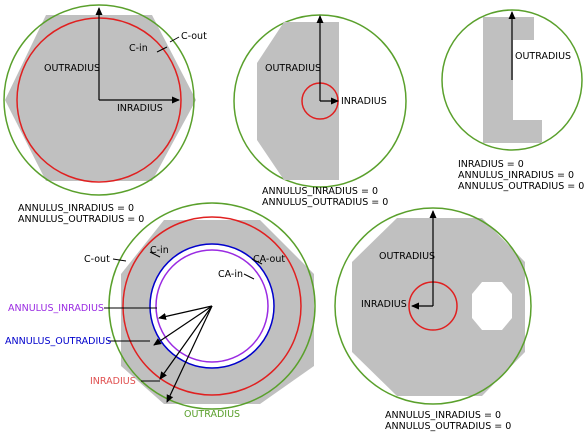 This screenshot has height=436, width=586. I want to click on ca-in-label: CA-in, so click(230, 274).